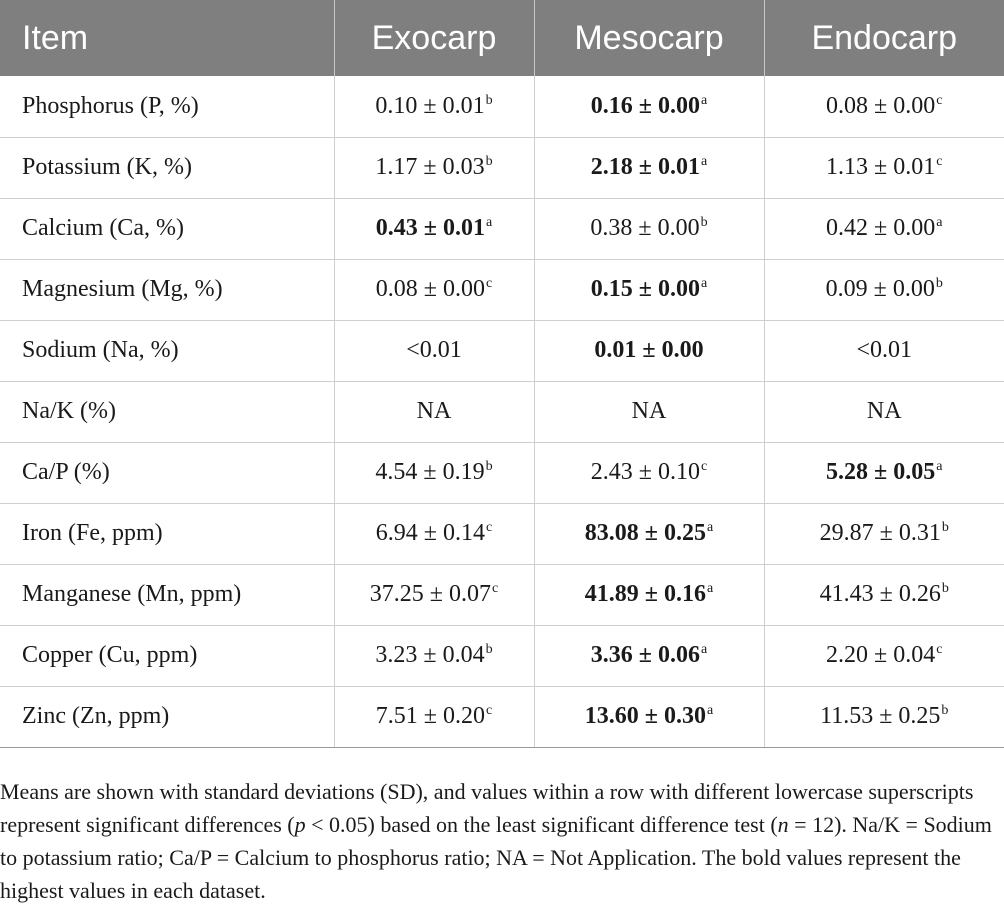 The image size is (1004, 913). What do you see at coordinates (645, 472) in the screenshot?
I see `cell-value: 2.43 ± 0.10` at bounding box center [645, 472].